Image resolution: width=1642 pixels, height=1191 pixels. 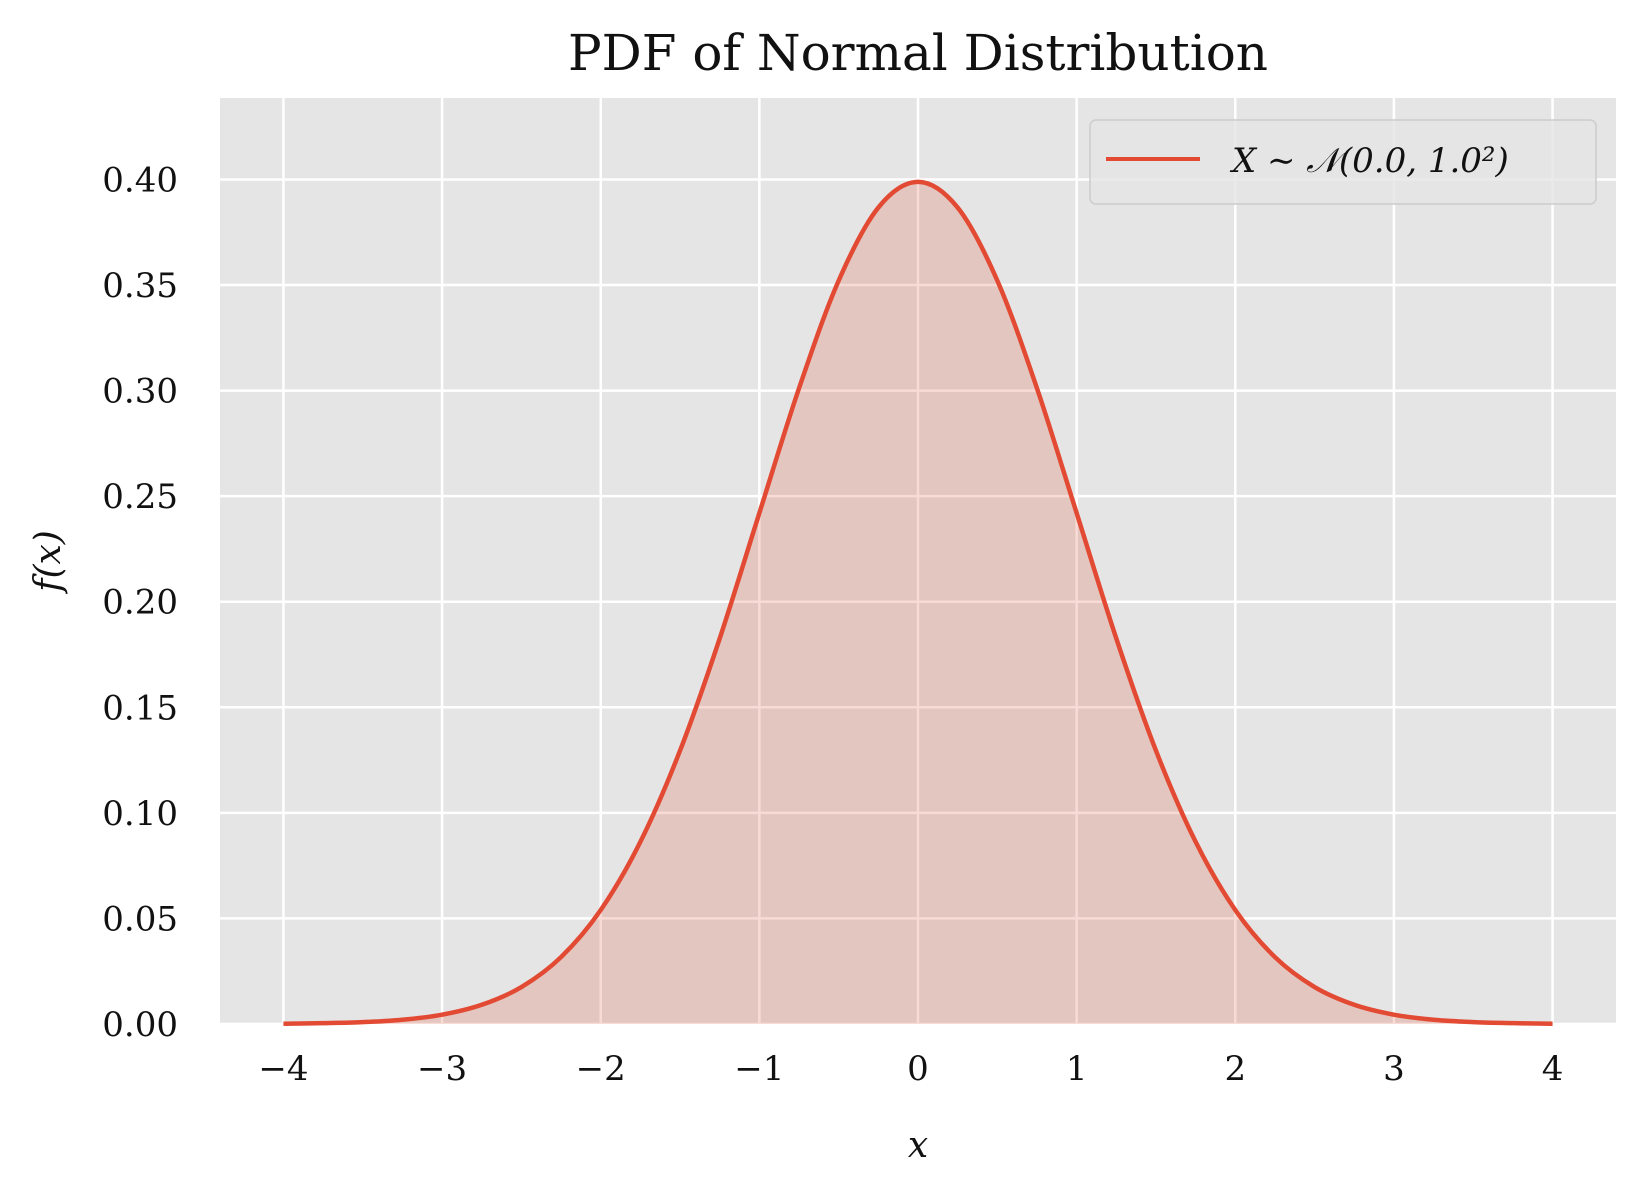 I want to click on legend-box, so click(x=1343, y=162).